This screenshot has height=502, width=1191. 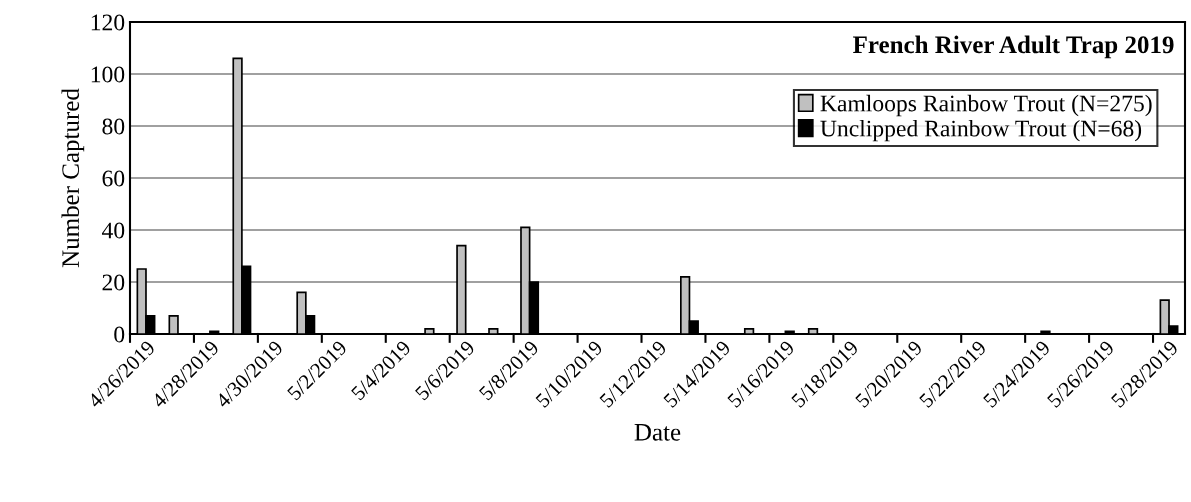 What do you see at coordinates (119, 334) in the screenshot?
I see `y-tick-label: 0` at bounding box center [119, 334].